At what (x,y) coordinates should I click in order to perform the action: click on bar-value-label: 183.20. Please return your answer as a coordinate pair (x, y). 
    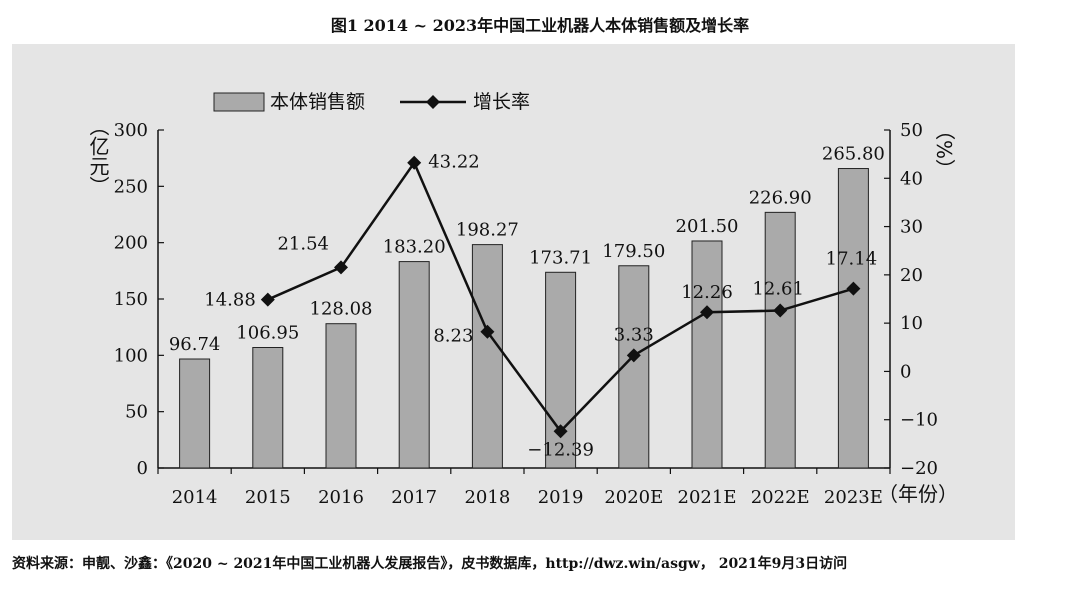
    Looking at the image, I should click on (414, 247).